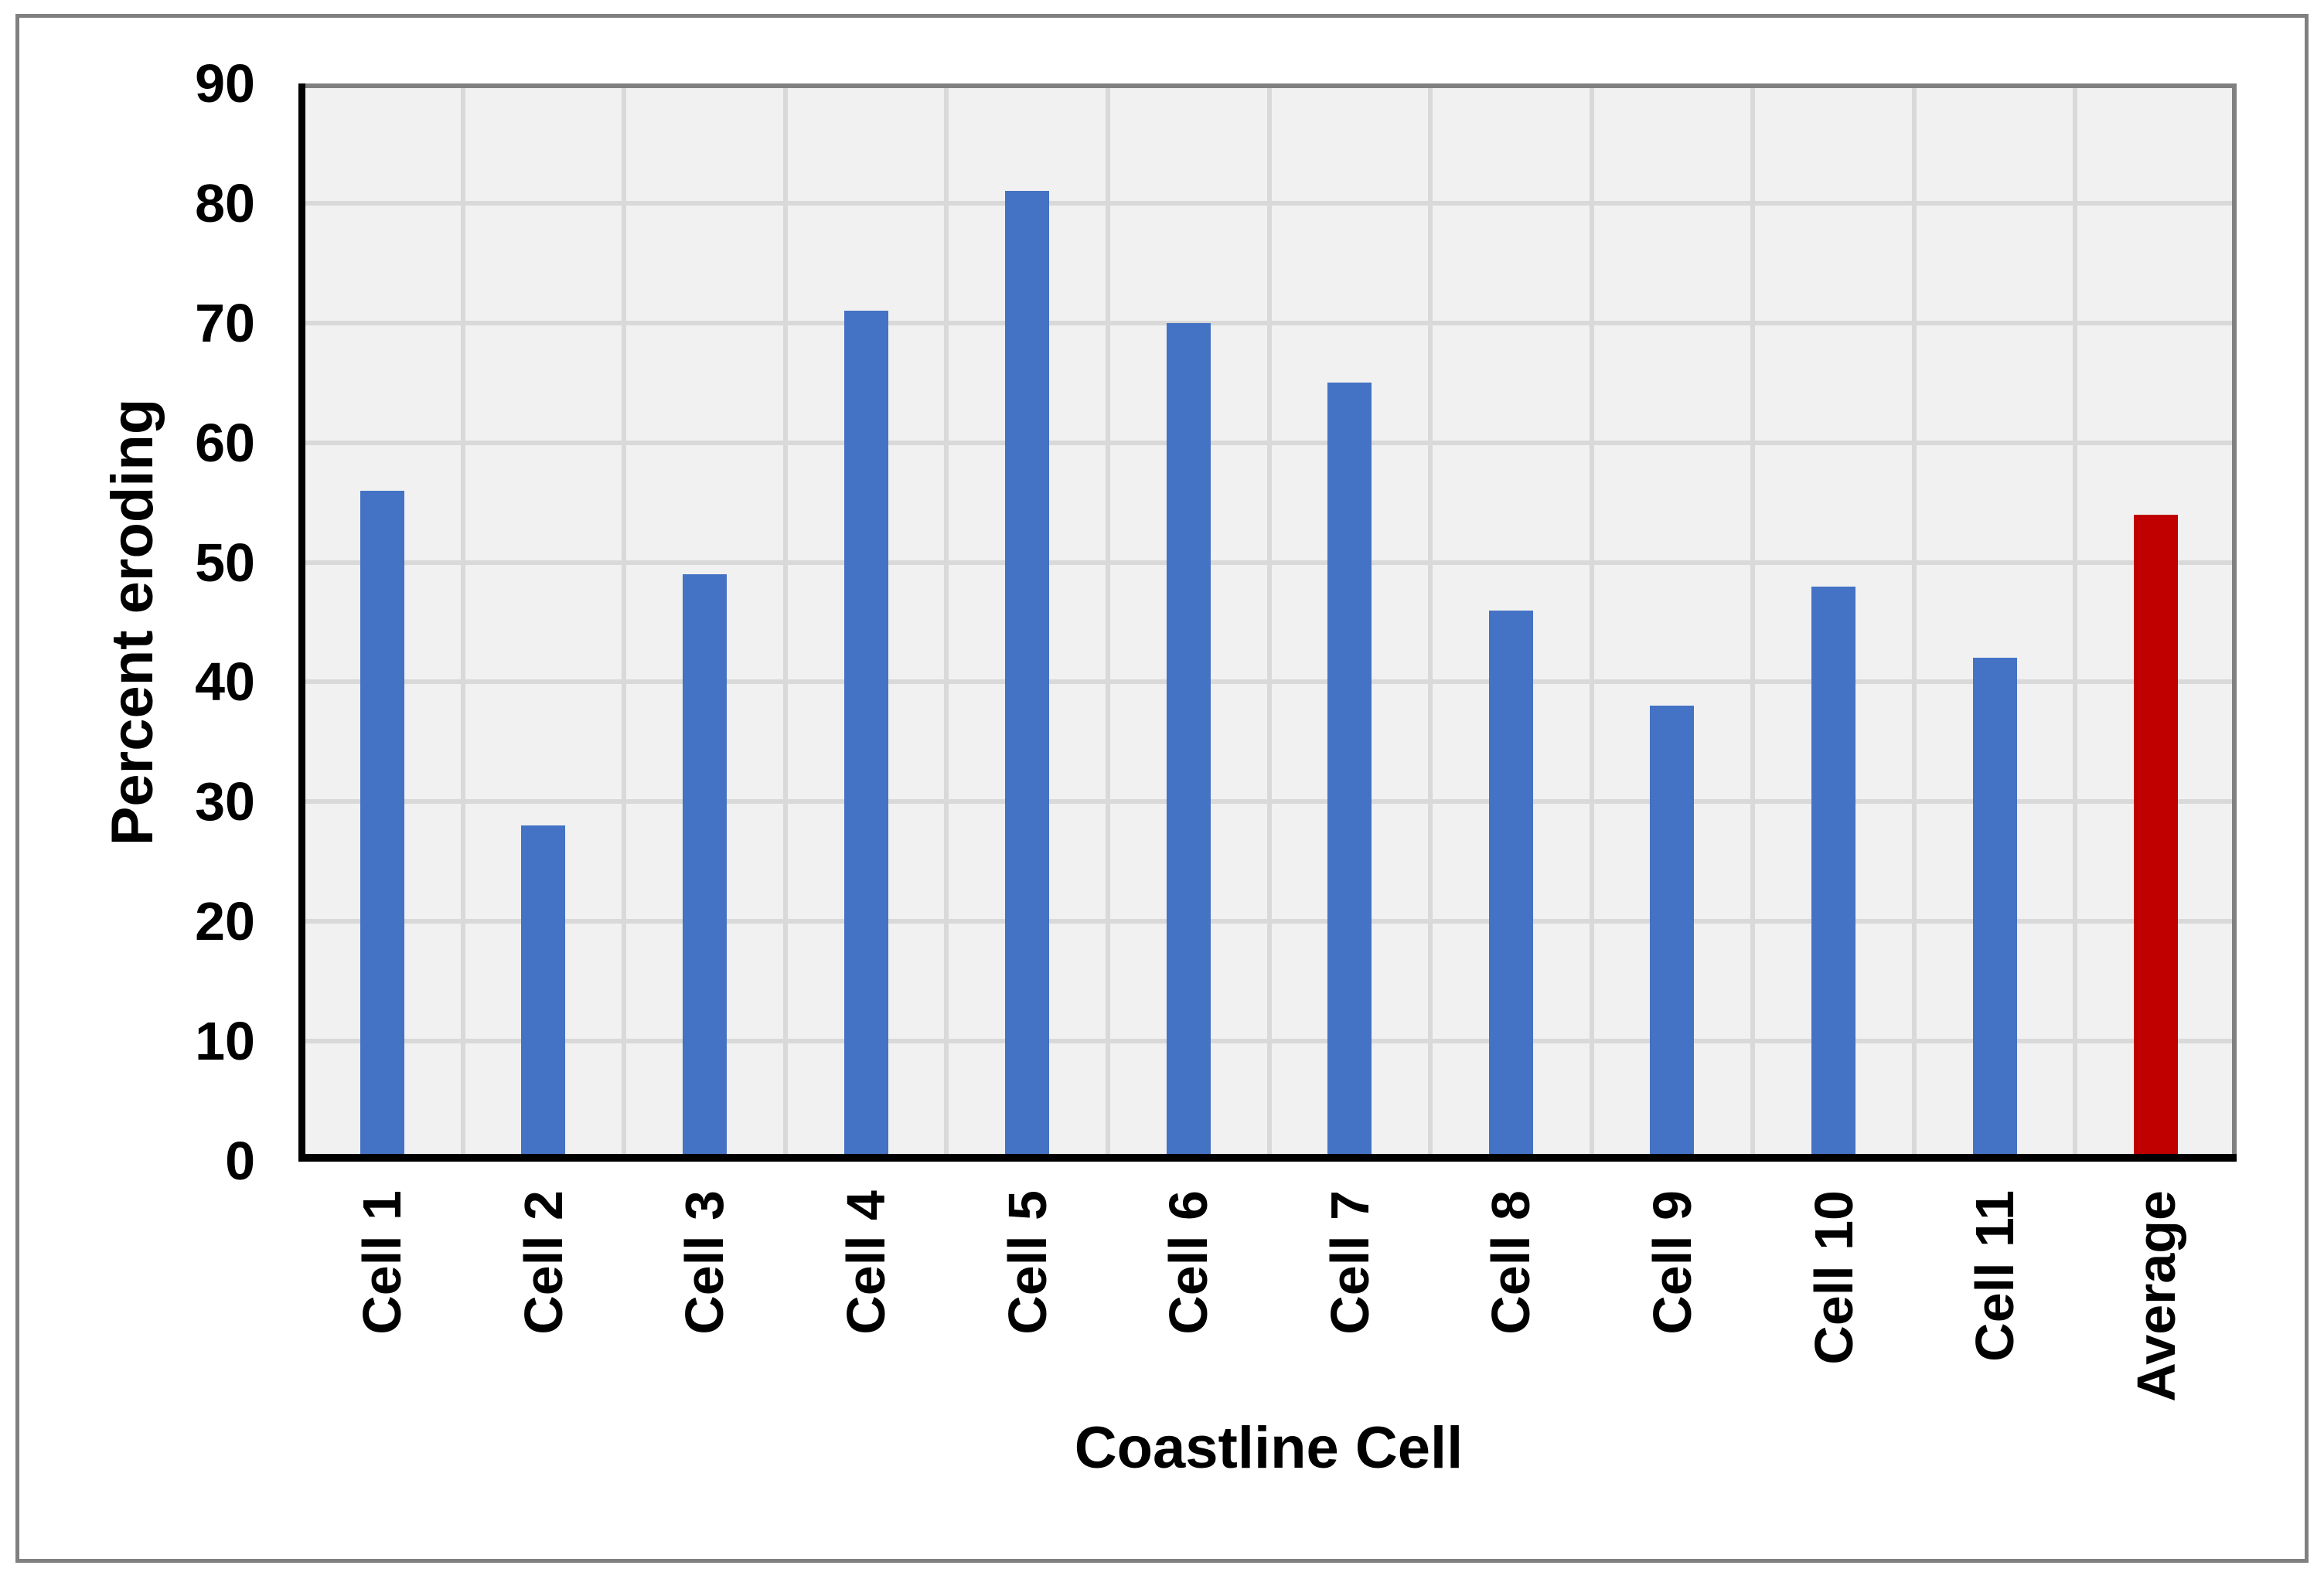 The image size is (2324, 1579). What do you see at coordinates (382, 1263) in the screenshot?
I see `x-category-label-cell-1: Cell 1` at bounding box center [382, 1263].